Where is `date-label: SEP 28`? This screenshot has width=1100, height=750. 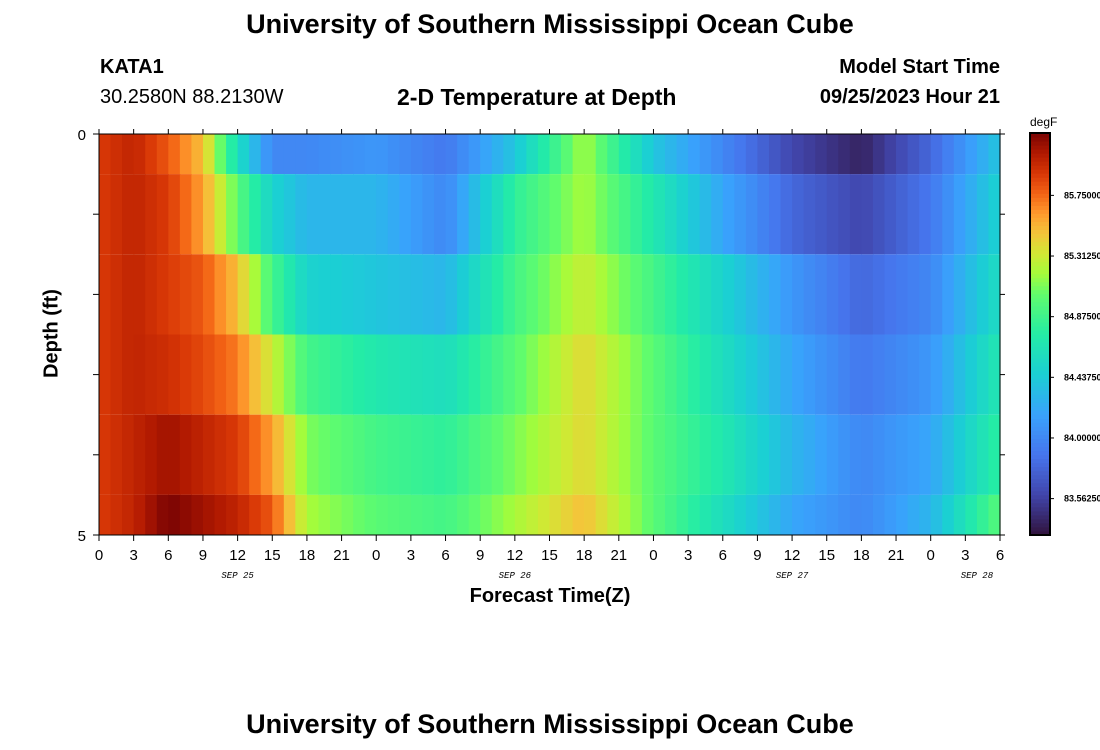 date-label: SEP 28 is located at coordinates (977, 576).